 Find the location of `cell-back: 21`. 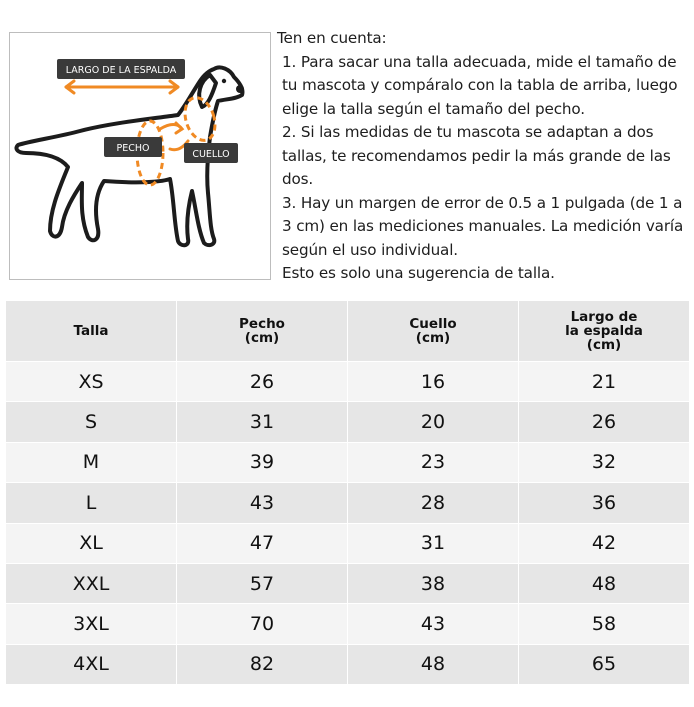

cell-back: 21 is located at coordinates (604, 381).